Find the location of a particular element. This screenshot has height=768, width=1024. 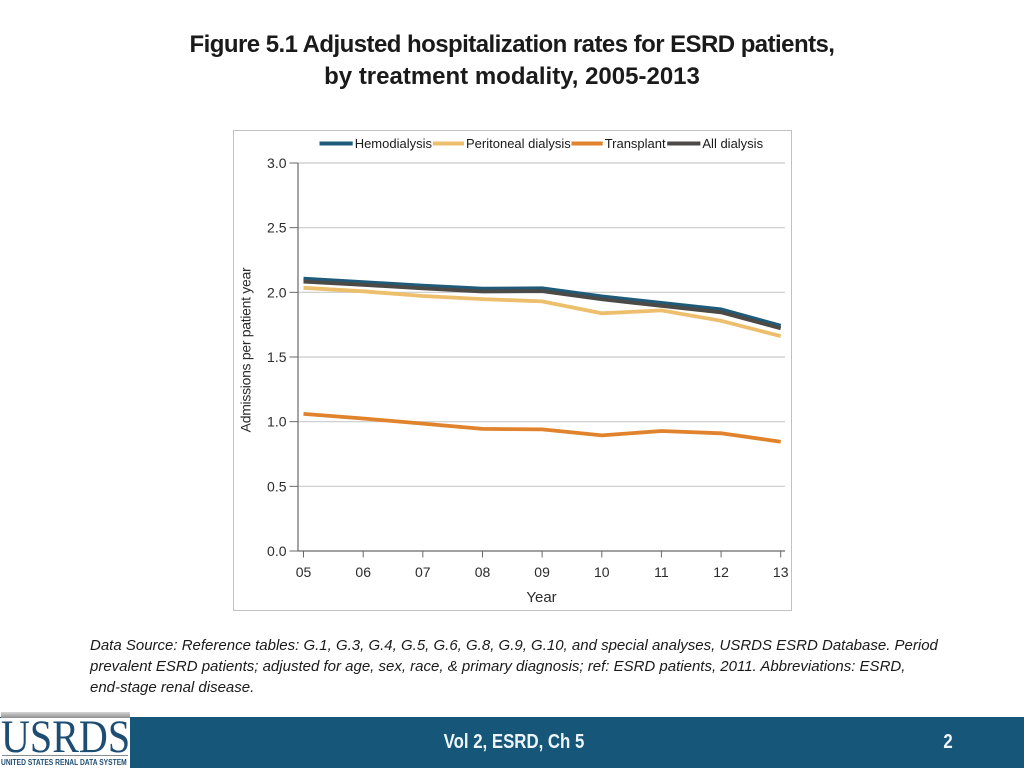

svg-text: 08 is located at coordinates (483, 572).